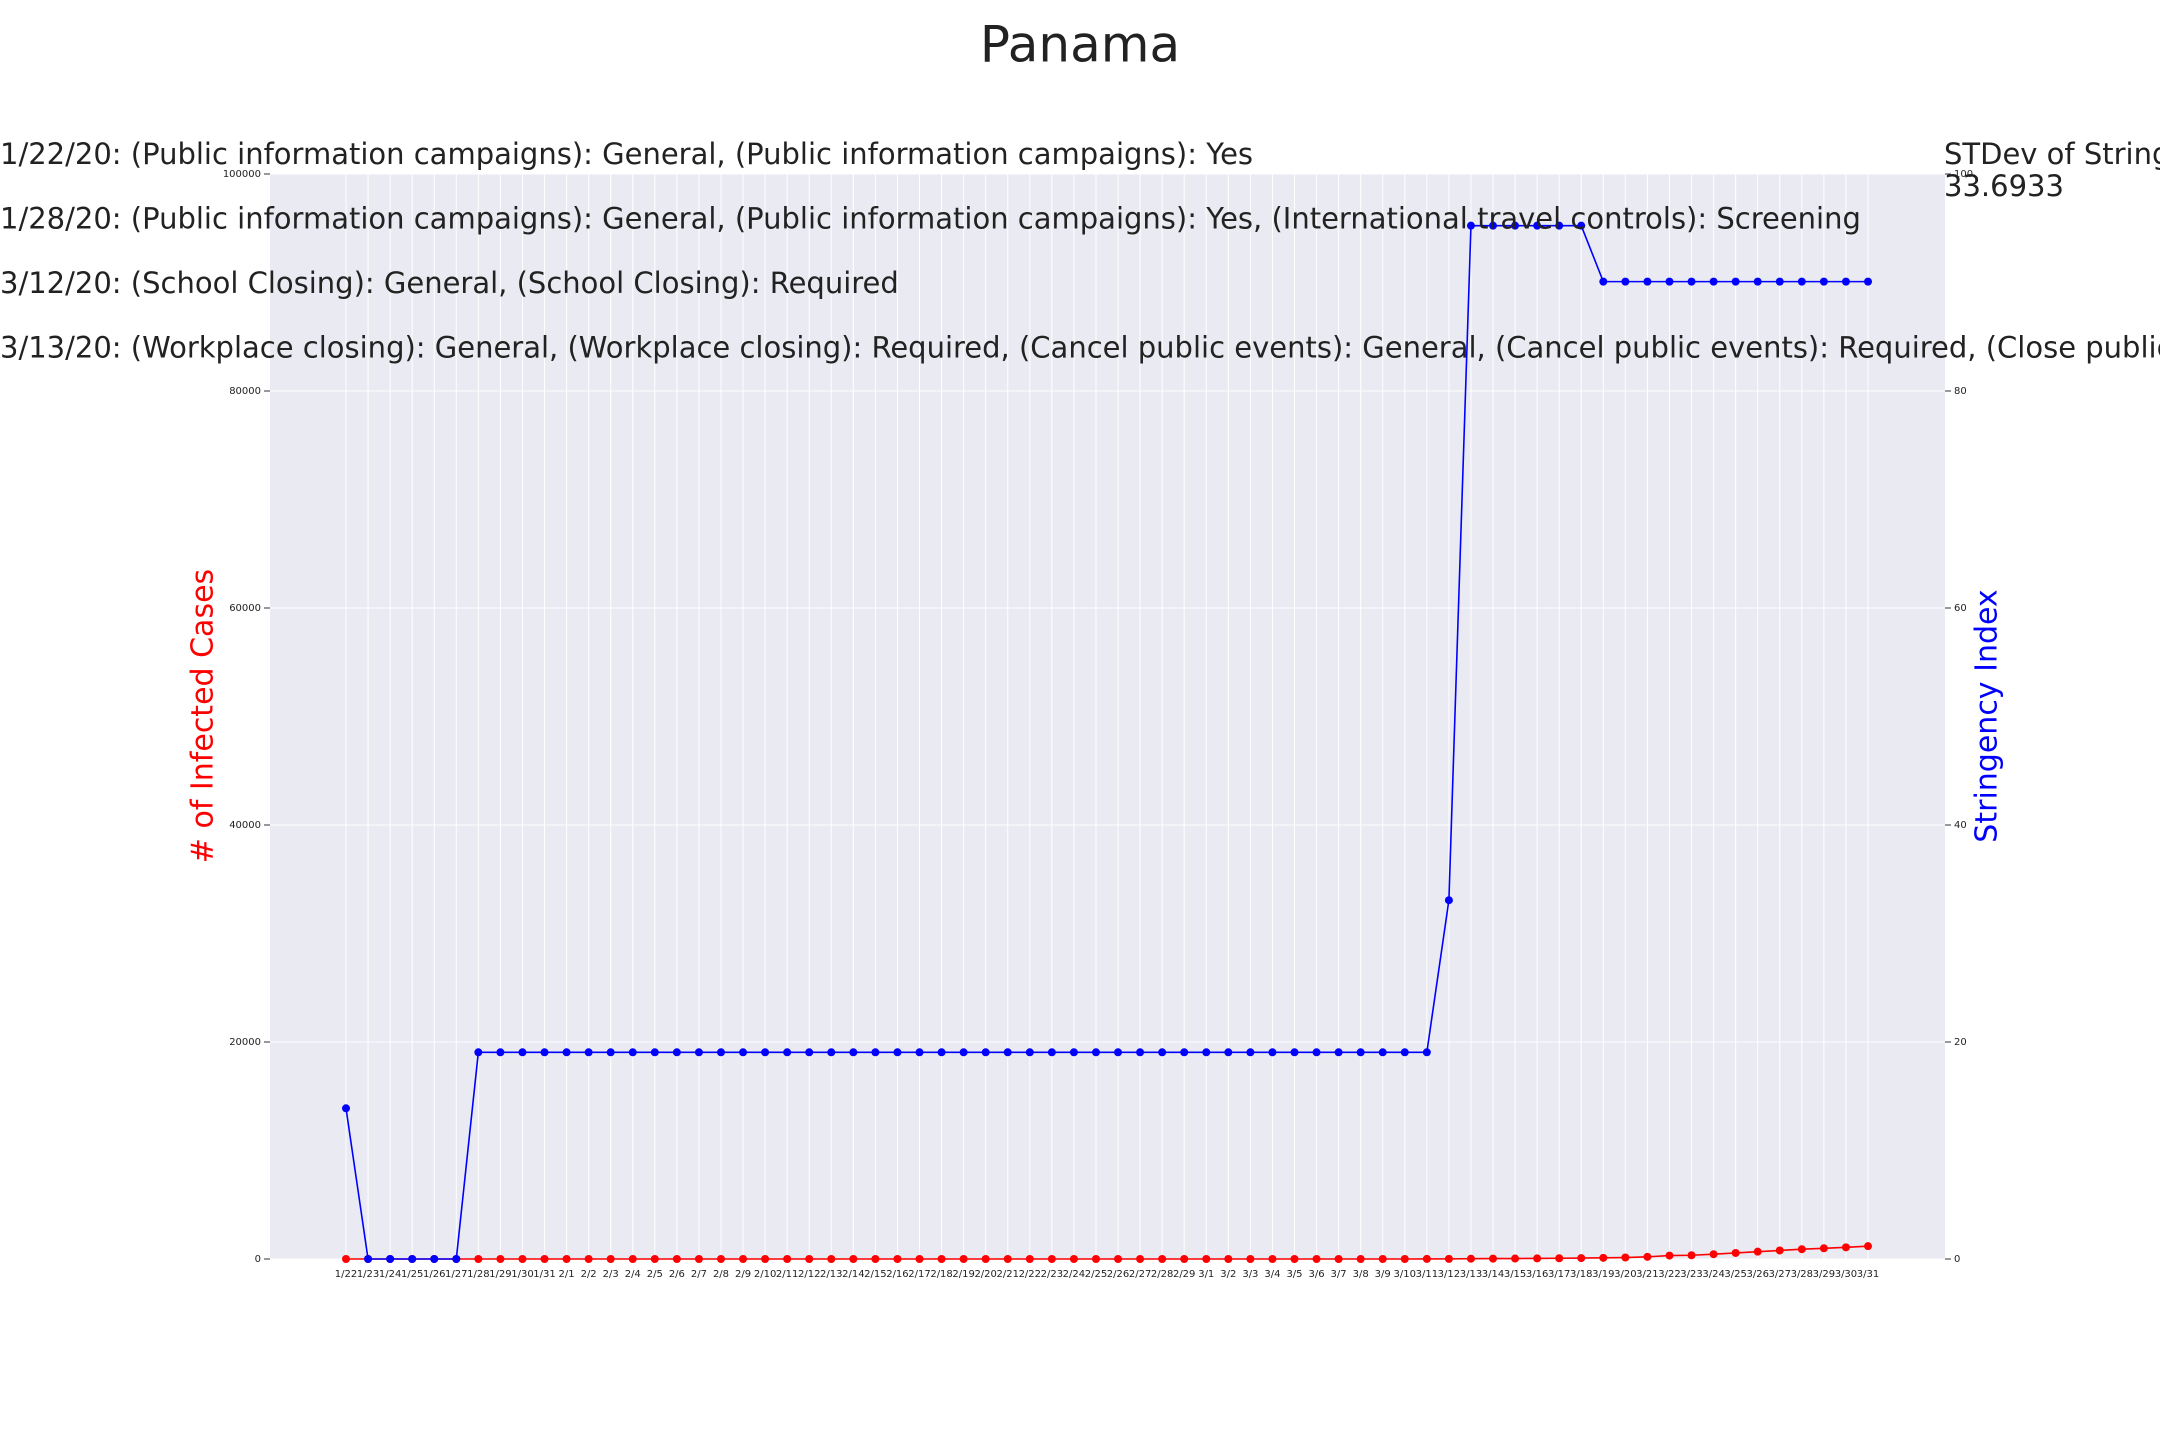 Image resolution: width=2160 pixels, height=1440 pixels. I want to click on x-tick-label: 2/28, so click(1162, 1274).